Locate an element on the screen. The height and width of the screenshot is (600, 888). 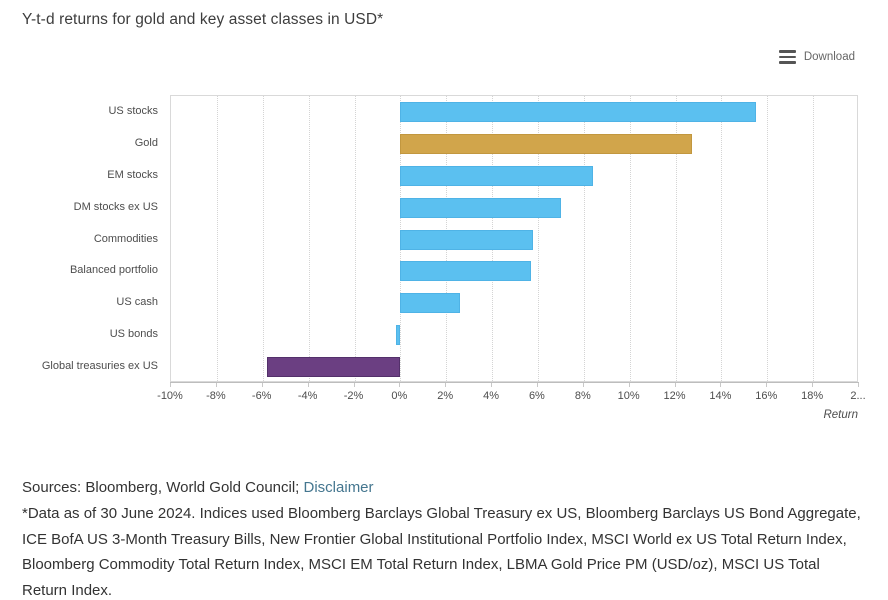
x-tick-label: 10% is located at coordinates (628, 396).